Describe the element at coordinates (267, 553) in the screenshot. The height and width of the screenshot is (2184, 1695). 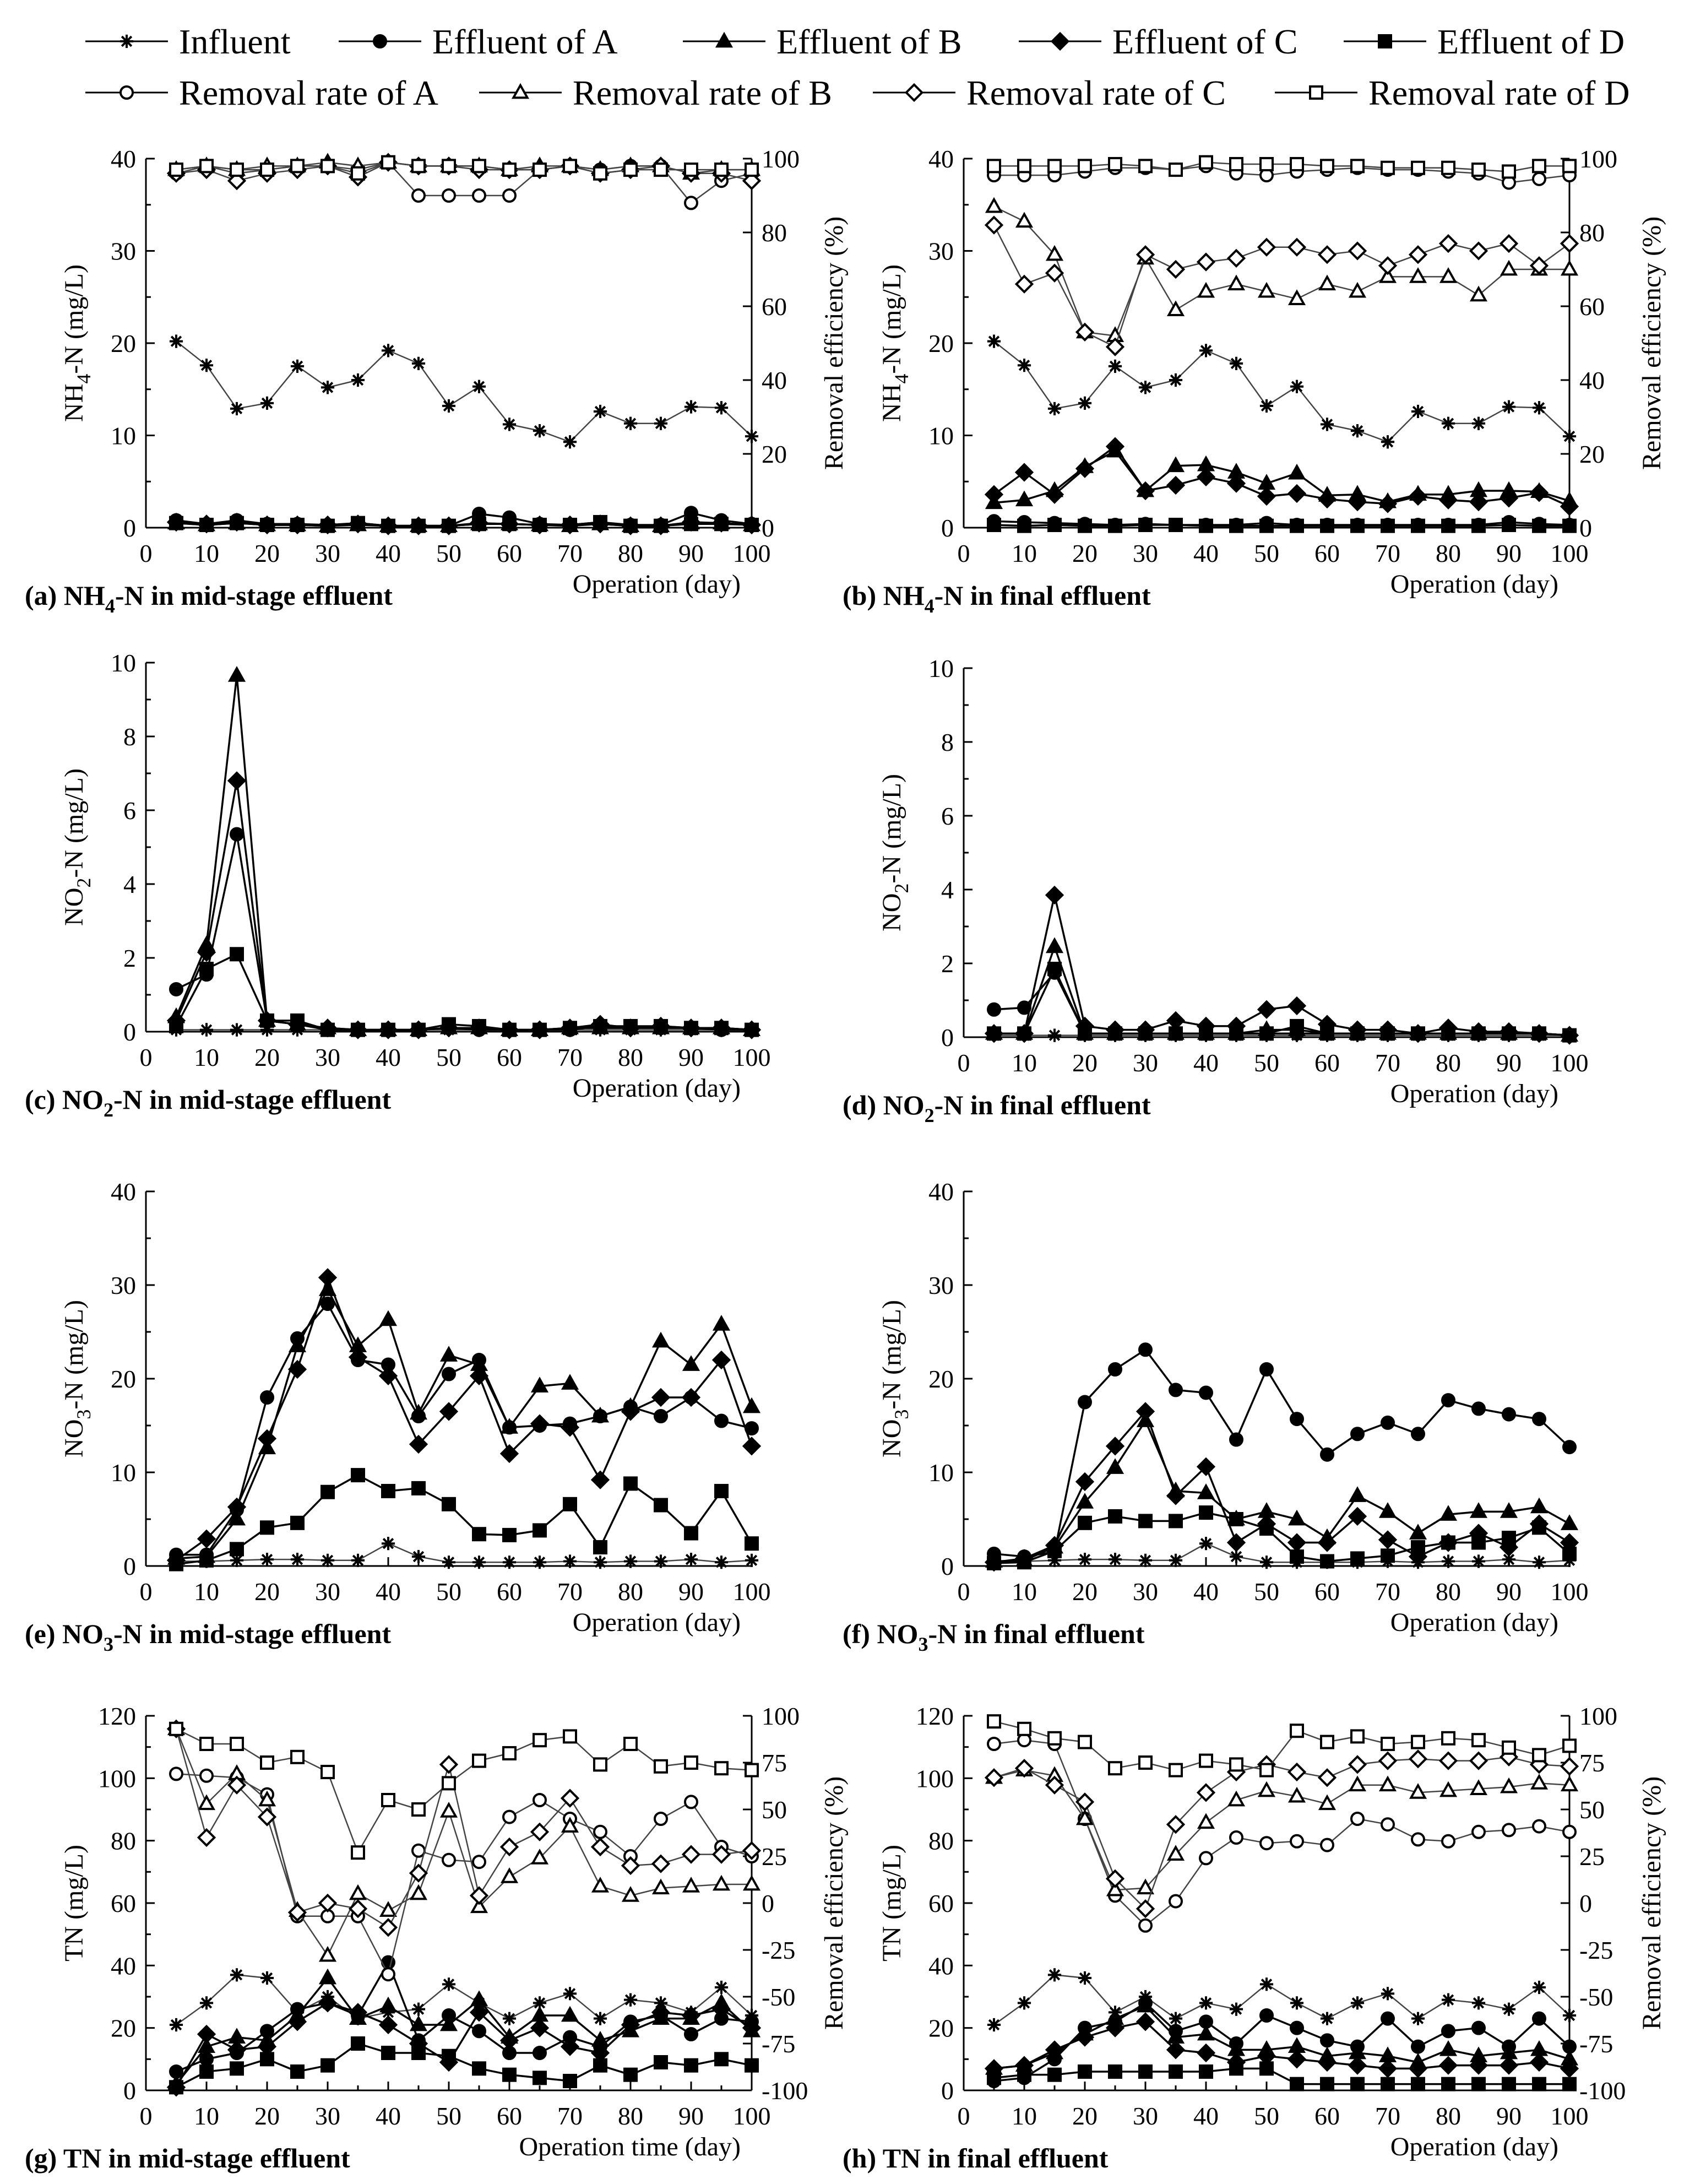
I see `x-tick-label: 20` at that location.